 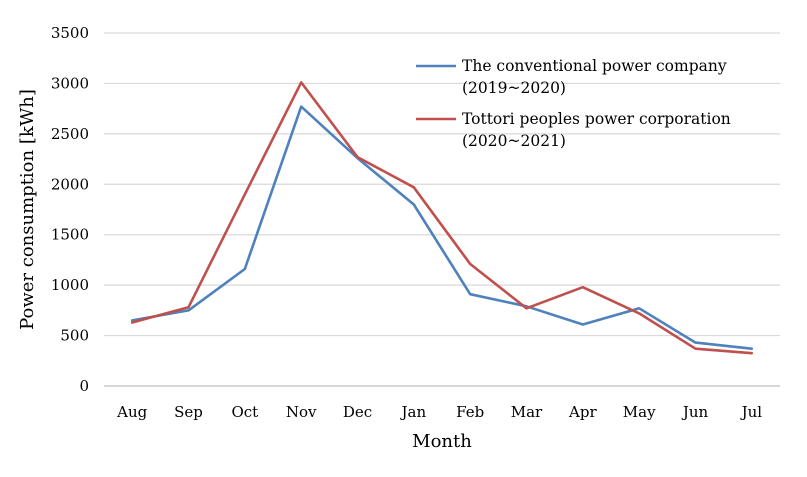 What do you see at coordinates (594, 66) in the screenshot?
I see `legend-label-1: The conventional power company` at bounding box center [594, 66].